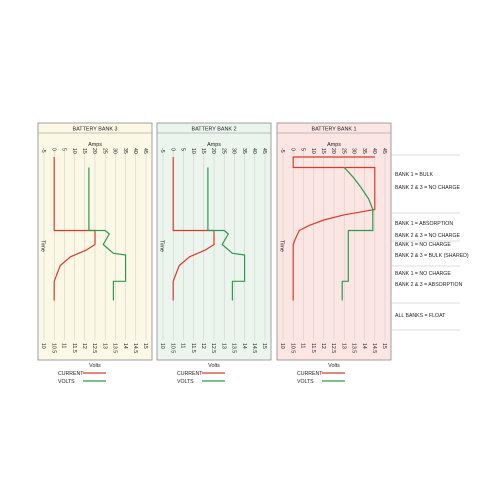  I want to click on phase-label: BANK 2 & 3 = BULK (SHARED), so click(432, 256).